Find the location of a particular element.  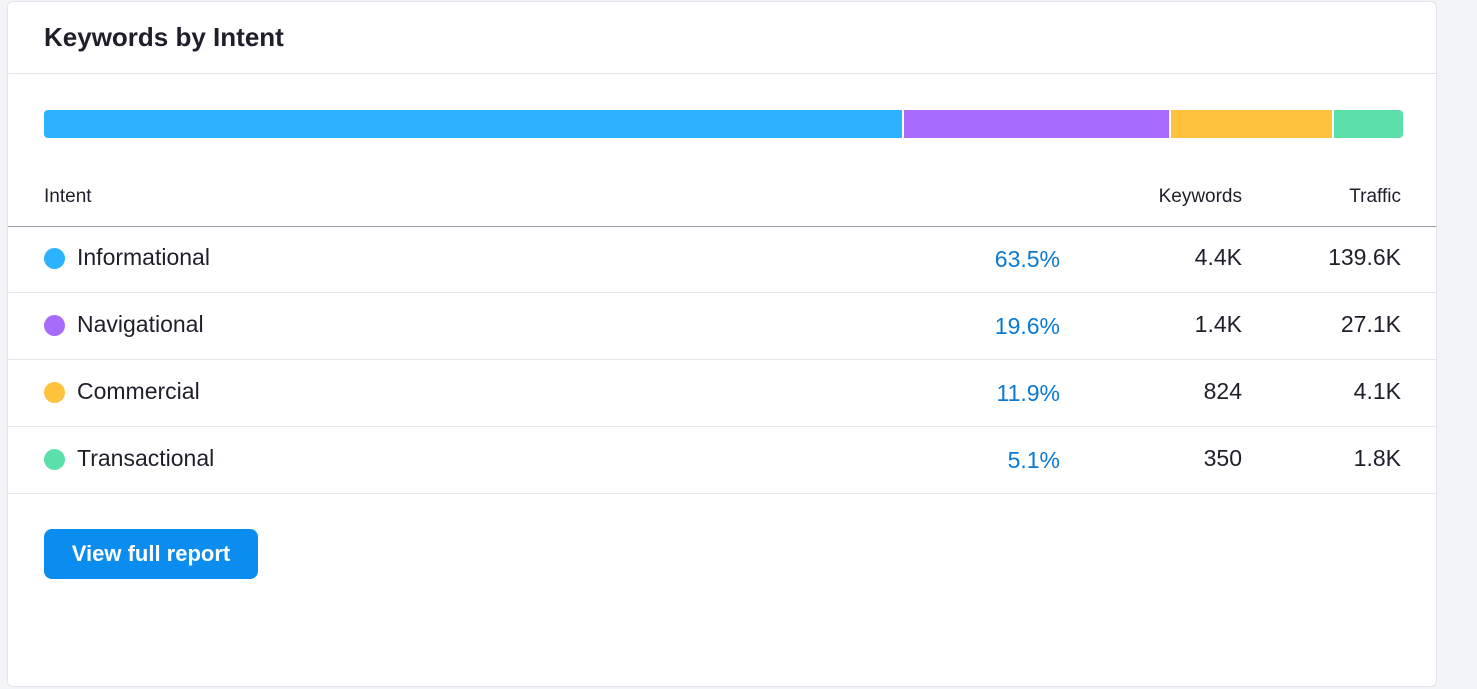

keyword-count: 824 is located at coordinates (1222, 391).